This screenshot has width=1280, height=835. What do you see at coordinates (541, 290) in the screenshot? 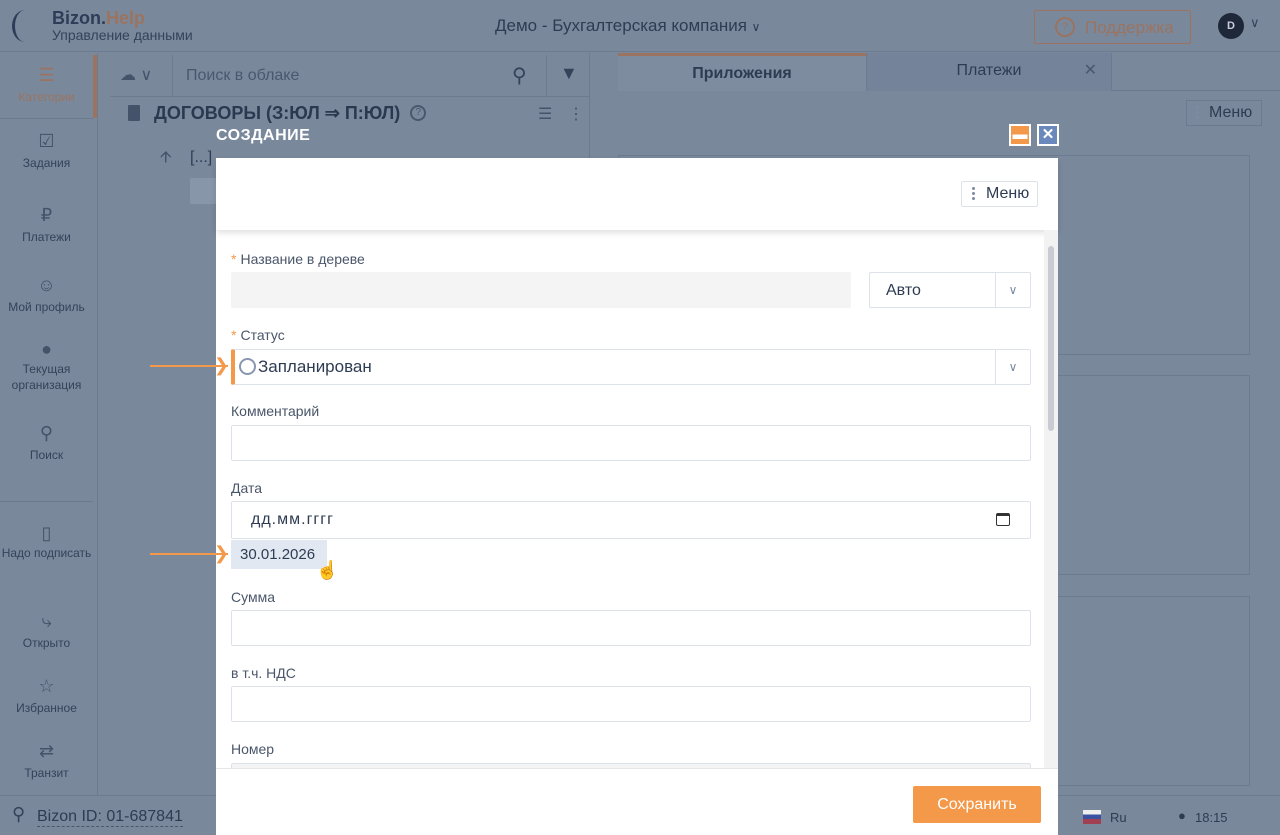
I see `name-input` at bounding box center [541, 290].